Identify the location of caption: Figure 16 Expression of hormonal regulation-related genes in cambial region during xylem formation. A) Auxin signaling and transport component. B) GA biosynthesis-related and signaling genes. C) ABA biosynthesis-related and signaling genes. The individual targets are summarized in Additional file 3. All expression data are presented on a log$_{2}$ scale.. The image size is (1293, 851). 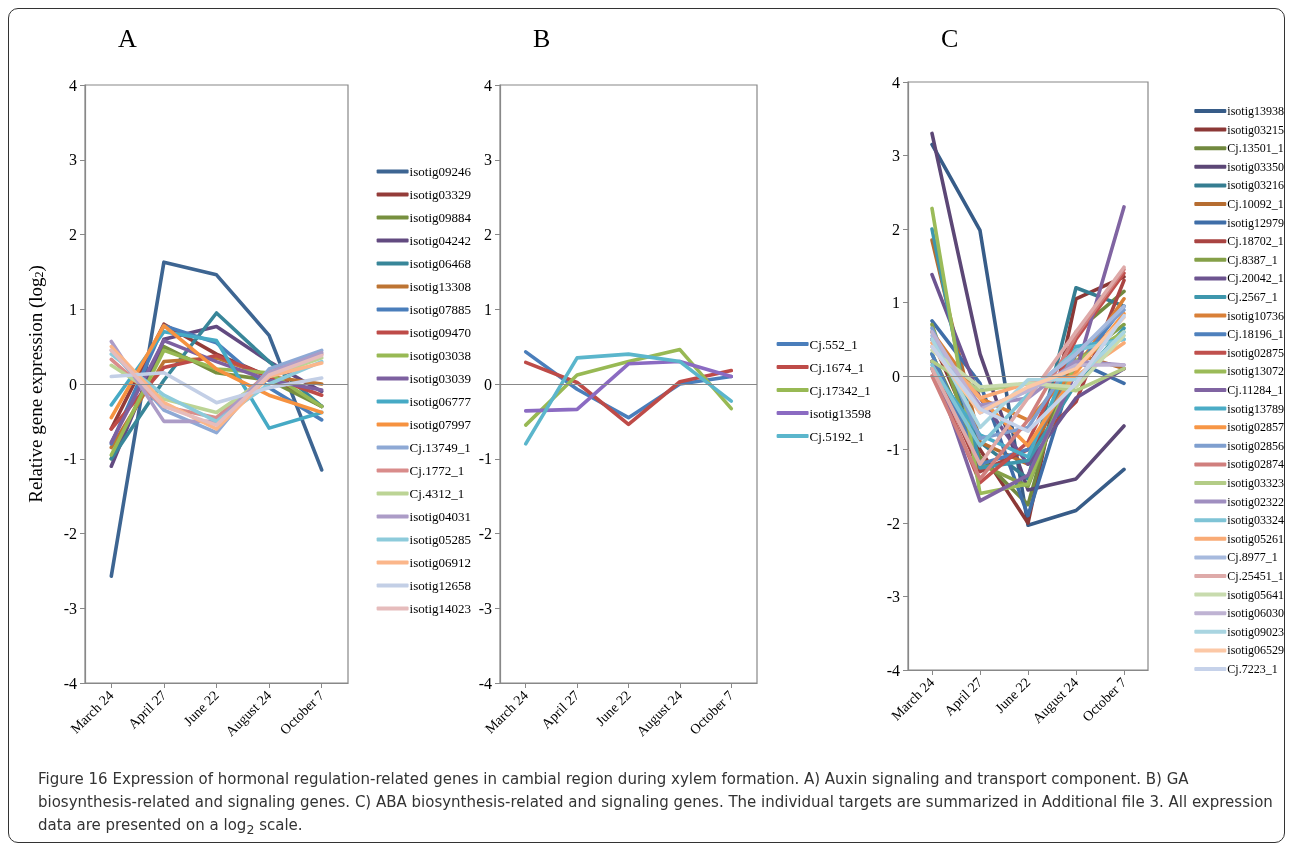
(656, 804).